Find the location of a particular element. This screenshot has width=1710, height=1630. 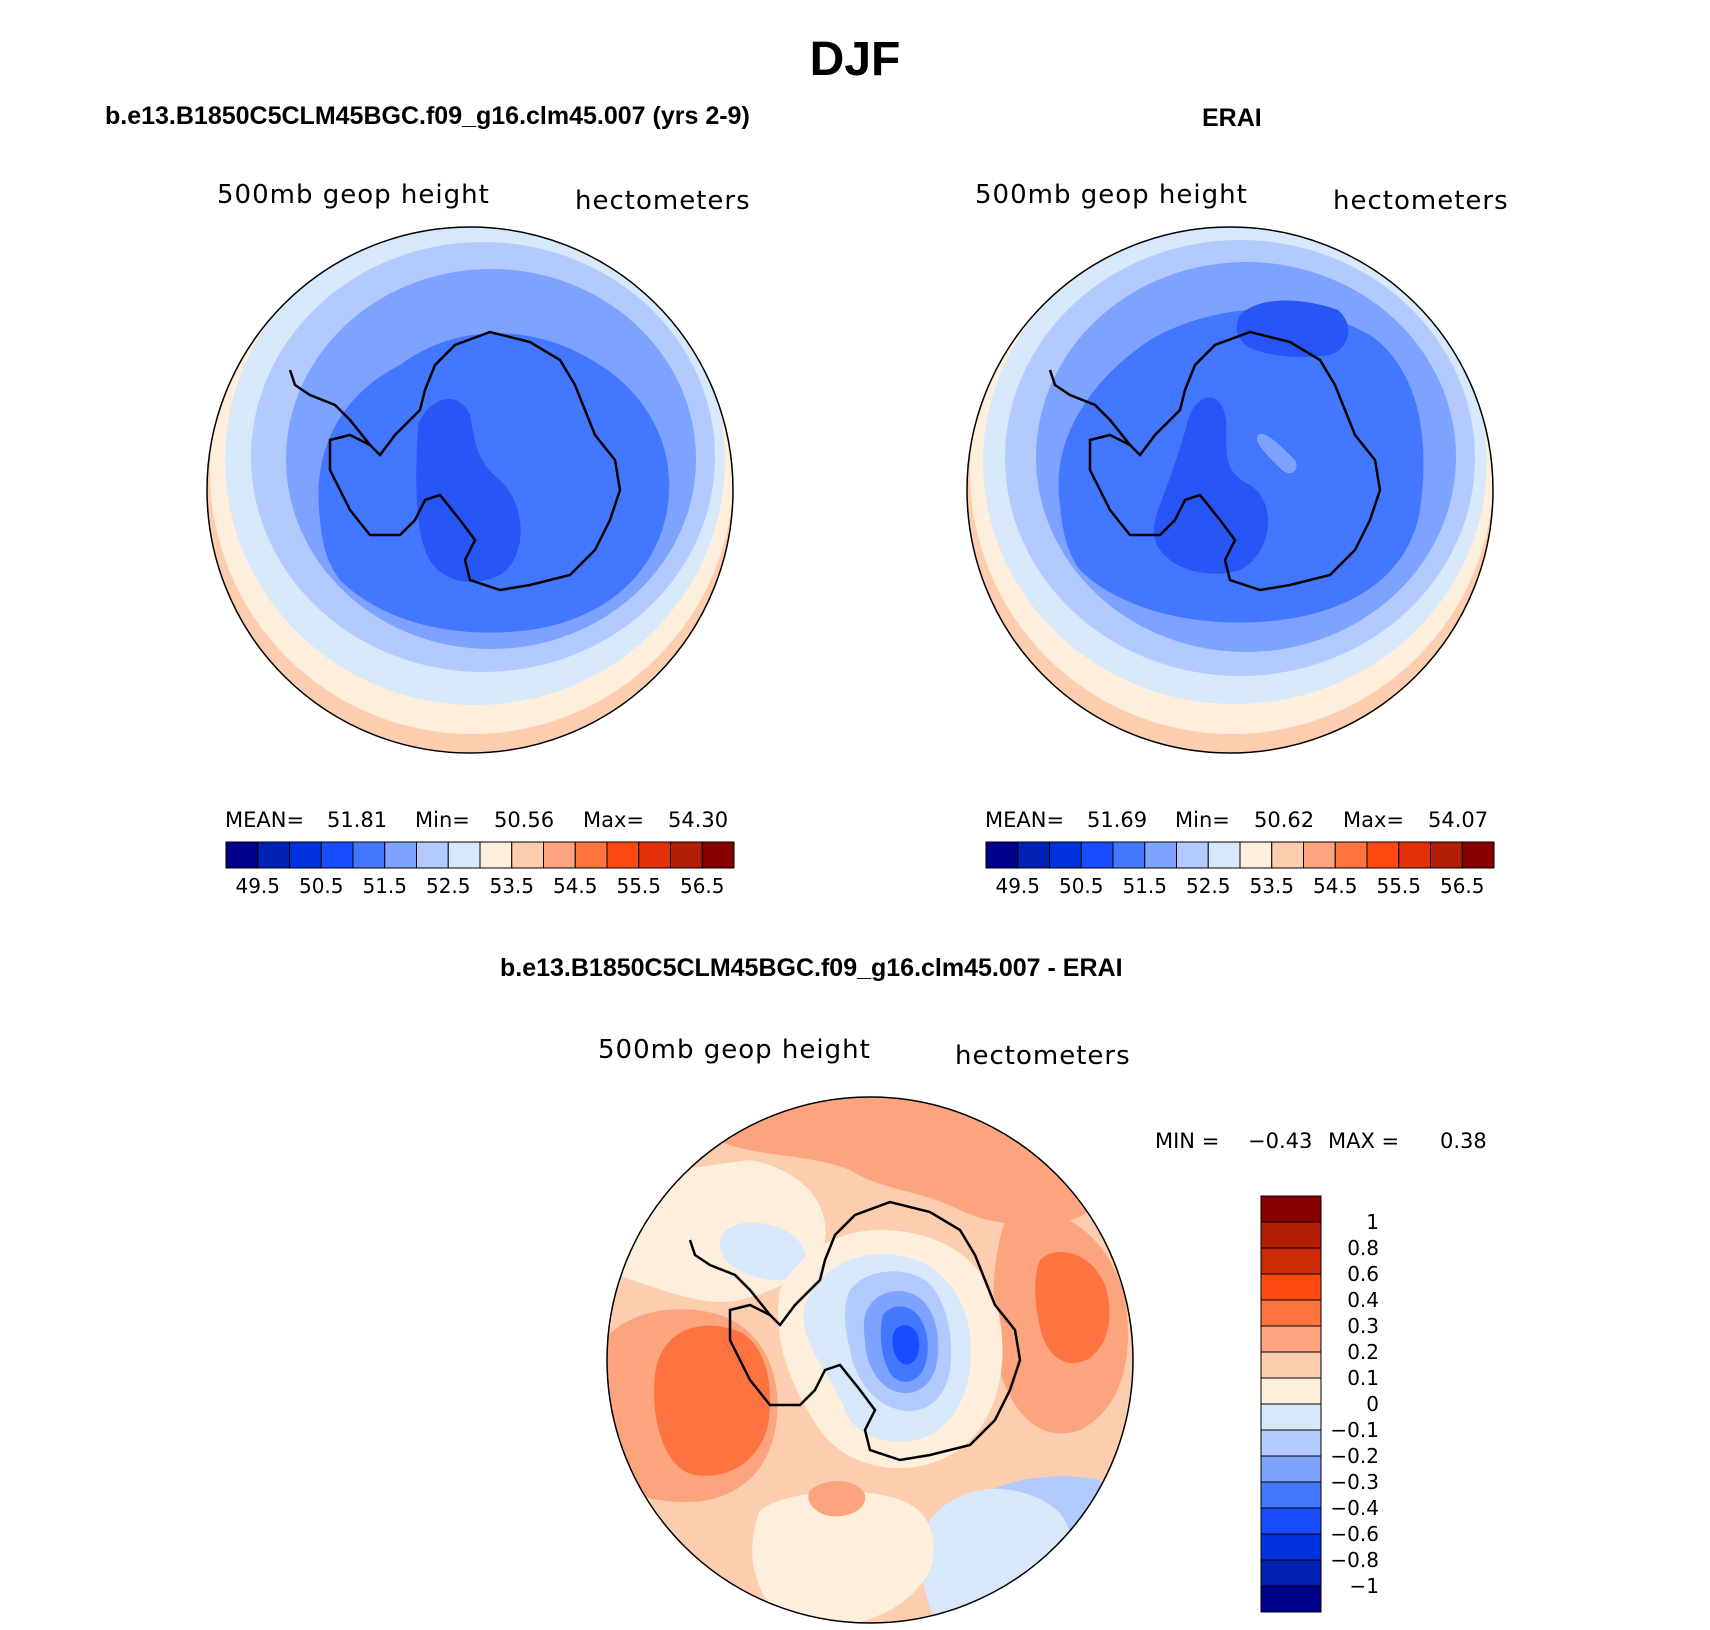

panel-1-mean-label: MEAN= is located at coordinates (265, 820).